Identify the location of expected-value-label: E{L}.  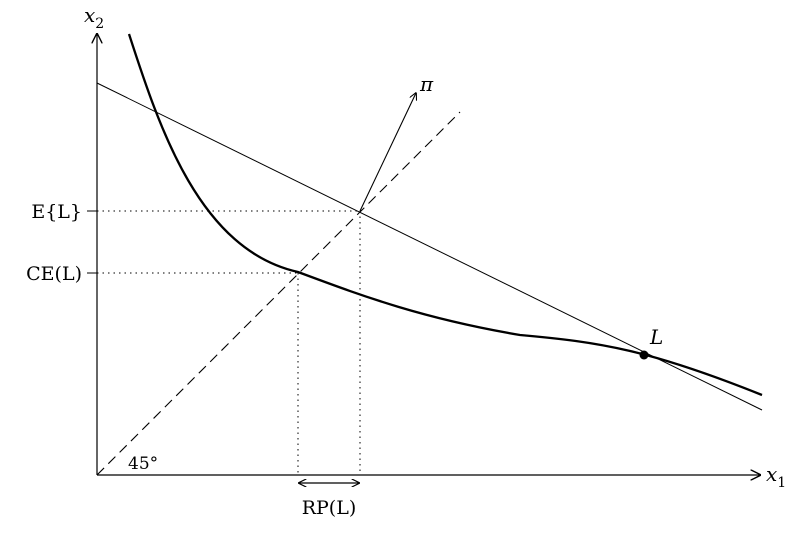
(56, 212).